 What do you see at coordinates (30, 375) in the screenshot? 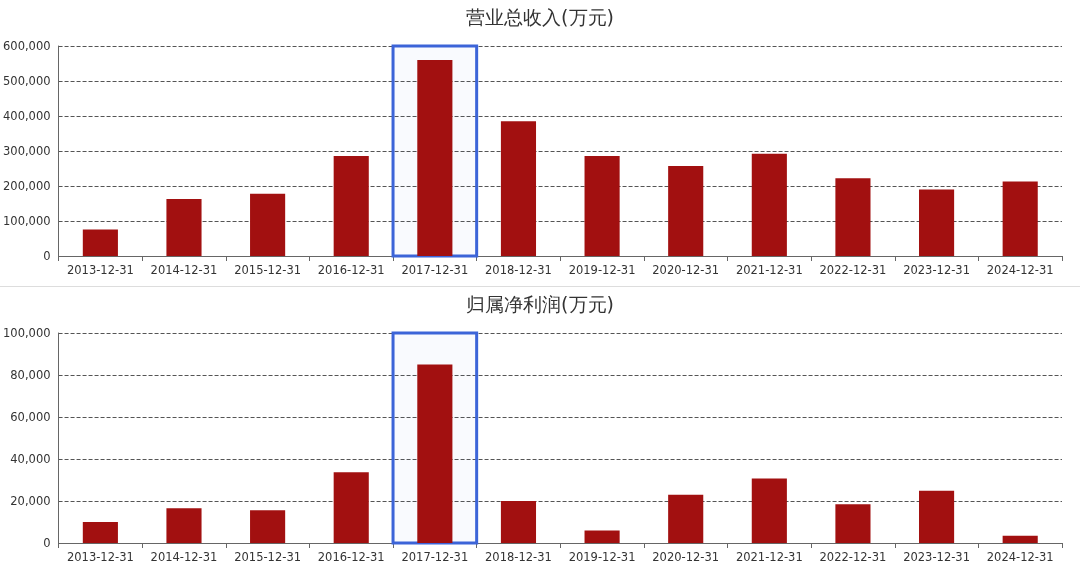
I see `y-tick-label: 80,000` at bounding box center [30, 375].